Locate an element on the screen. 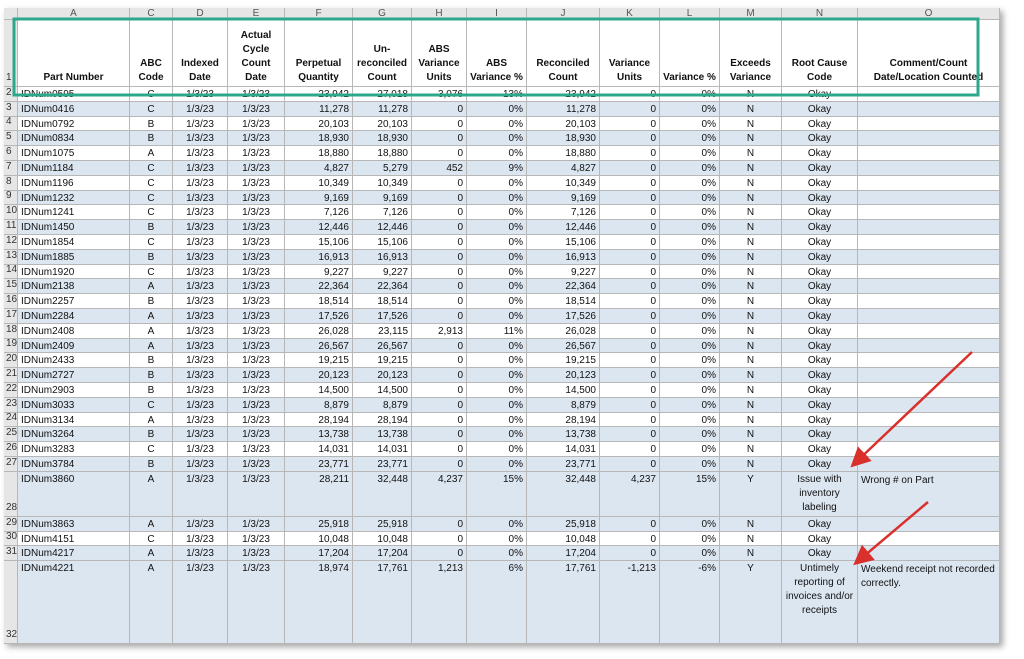 This screenshot has height=659, width=1024. row-number: 30 is located at coordinates (11, 539).